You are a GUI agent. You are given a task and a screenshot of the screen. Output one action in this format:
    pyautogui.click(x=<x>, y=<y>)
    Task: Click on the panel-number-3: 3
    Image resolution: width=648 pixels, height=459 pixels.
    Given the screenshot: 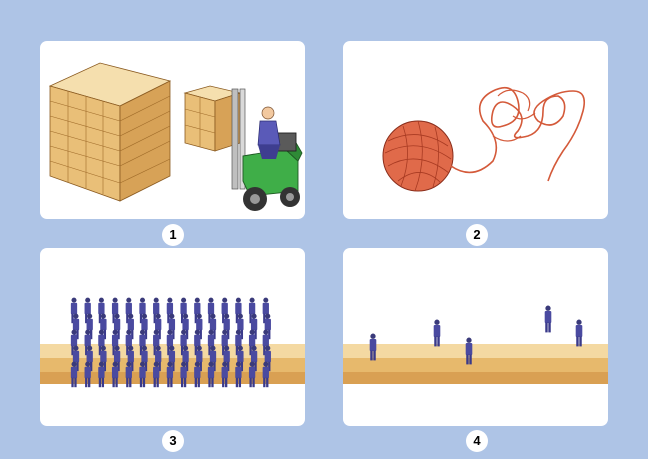 What is the action you would take?
    pyautogui.click(x=173, y=441)
    